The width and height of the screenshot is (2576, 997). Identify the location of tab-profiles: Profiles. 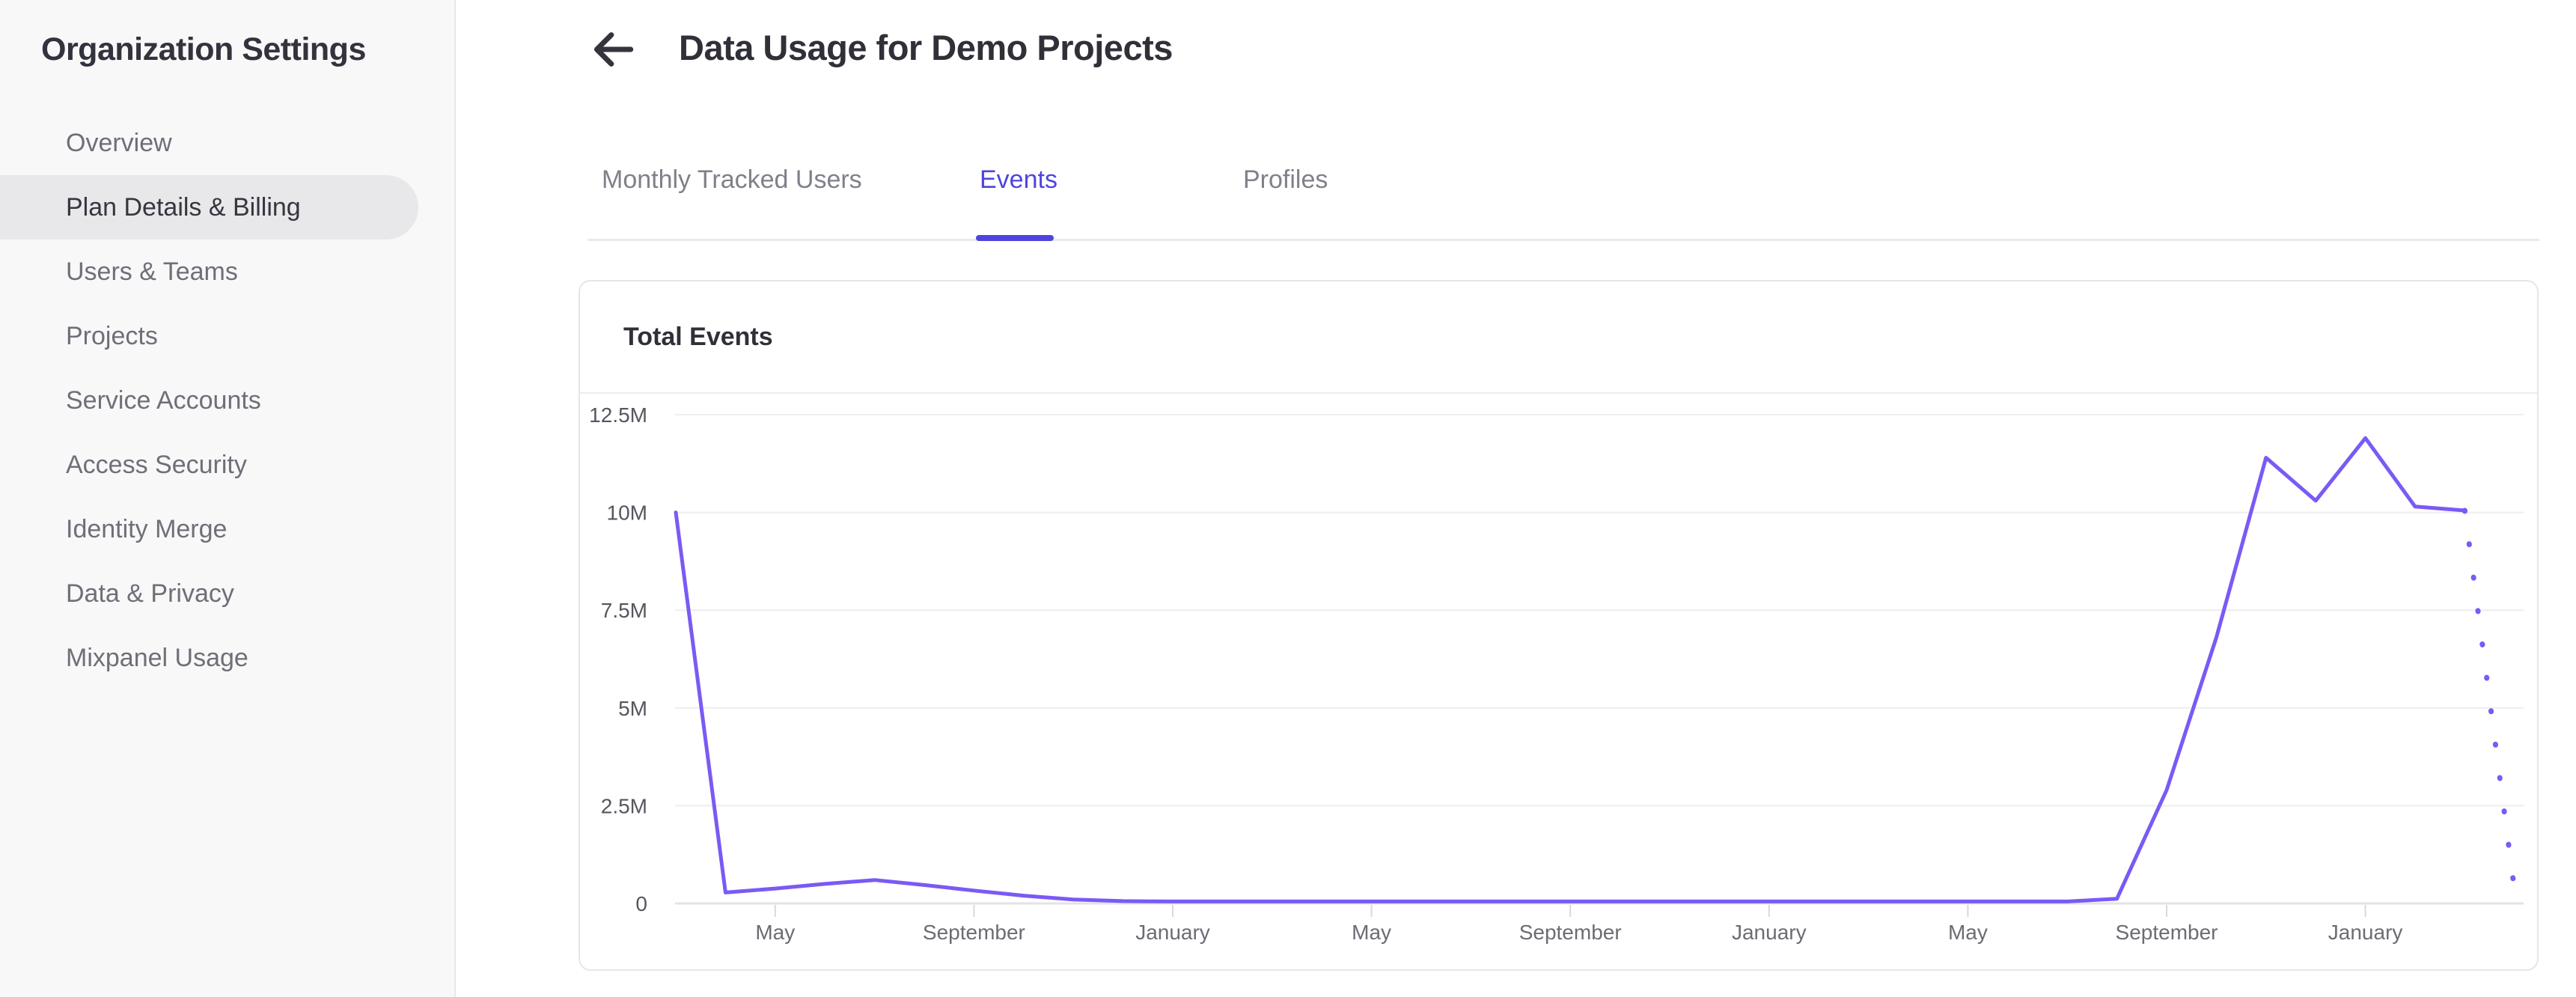
(1285, 179).